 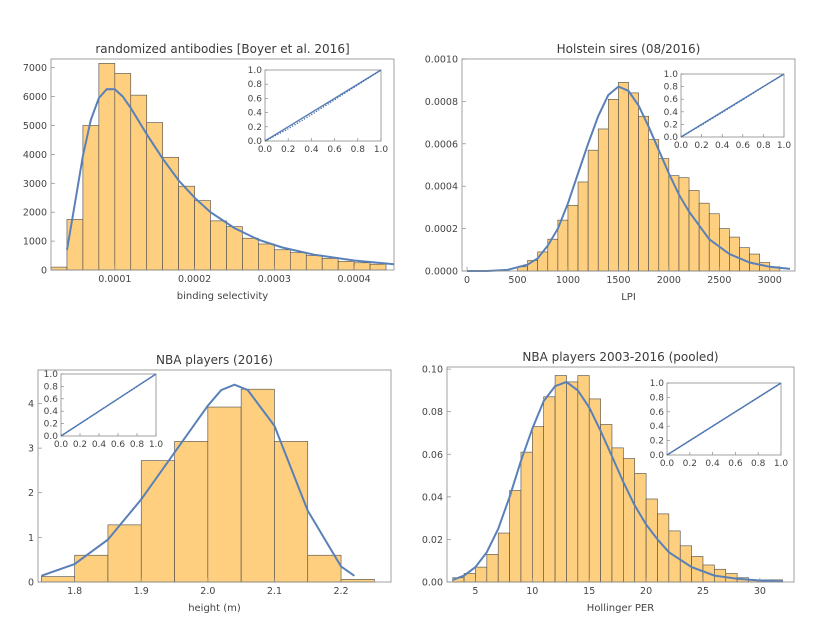 What do you see at coordinates (31, 493) in the screenshot?
I see `y-tick-label: 2` at bounding box center [31, 493].